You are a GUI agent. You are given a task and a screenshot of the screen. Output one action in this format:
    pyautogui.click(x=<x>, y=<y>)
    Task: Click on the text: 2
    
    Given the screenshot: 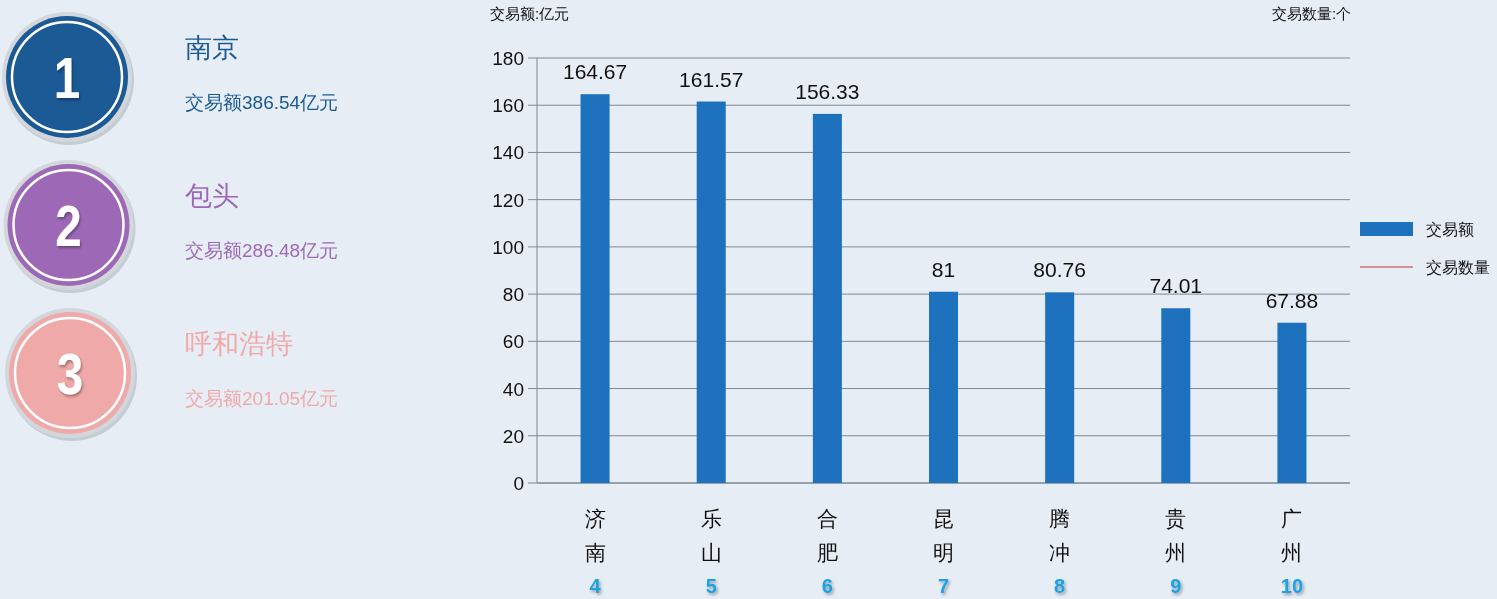 What is the action you would take?
    pyautogui.click(x=68, y=226)
    